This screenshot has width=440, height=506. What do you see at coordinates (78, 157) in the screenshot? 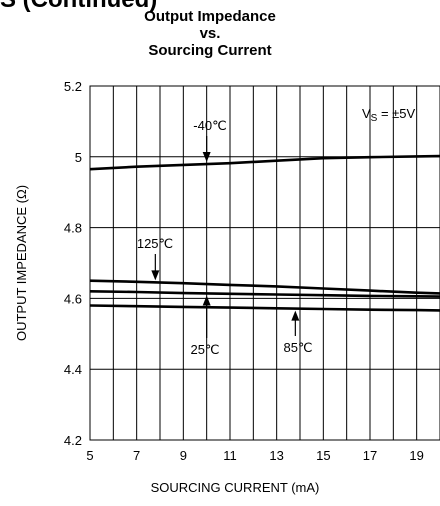
I see `y-tick-label: 5` at bounding box center [78, 157].